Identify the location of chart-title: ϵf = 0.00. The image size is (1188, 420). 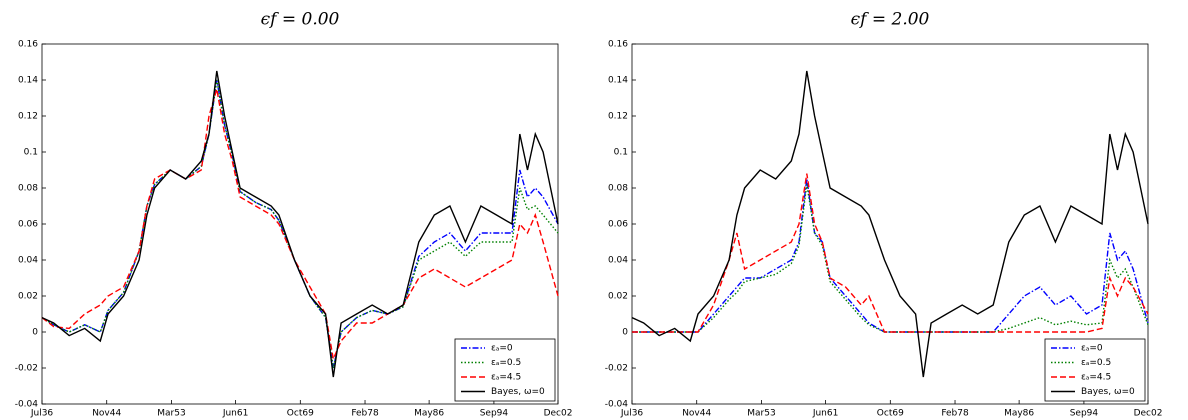
(300, 20).